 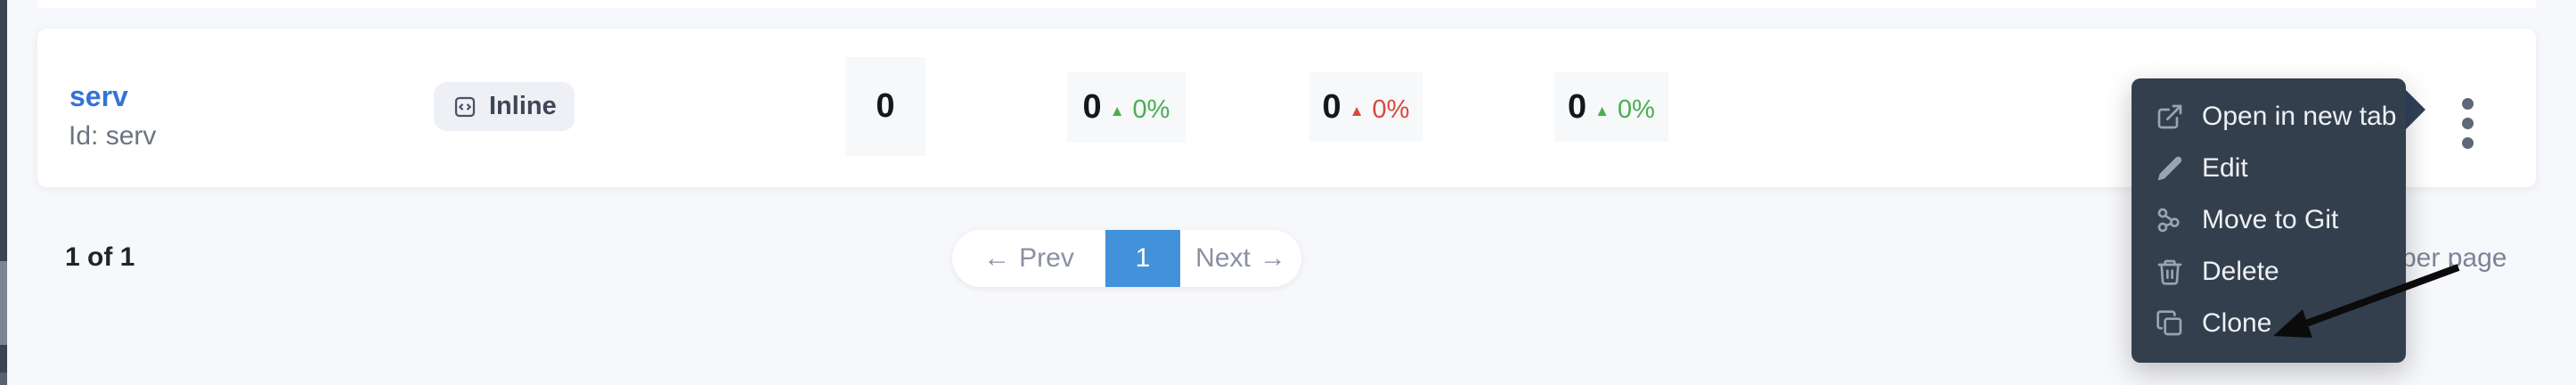 I want to click on stat-cell-3: 0 ▲ 0%, so click(x=1611, y=107).